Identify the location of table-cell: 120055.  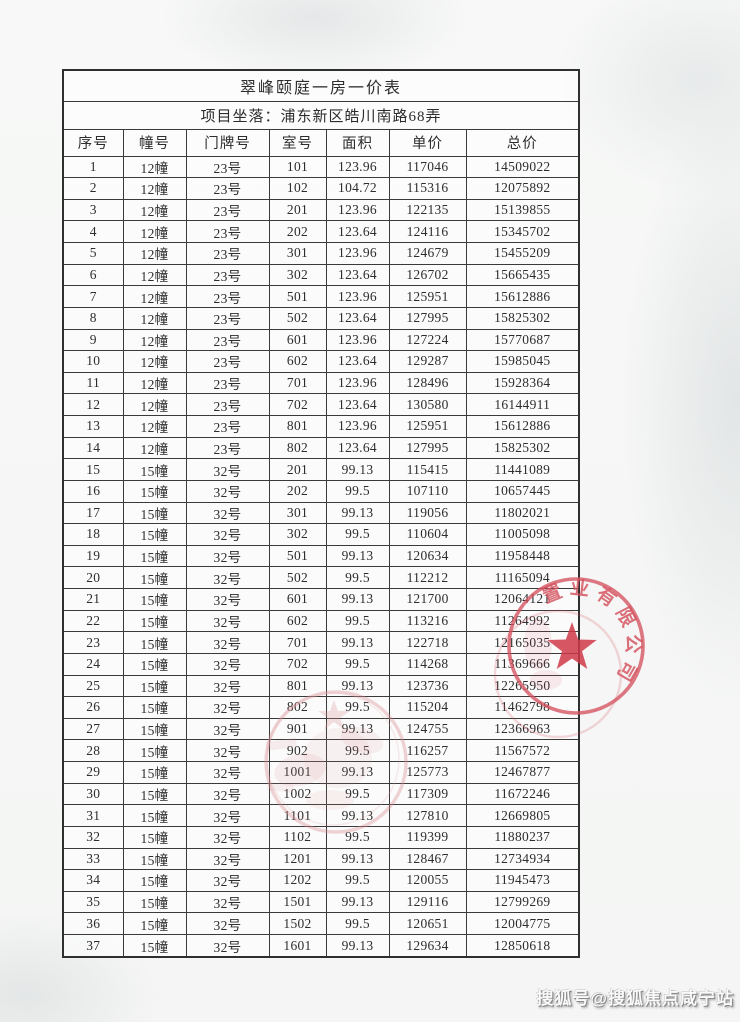
(427, 880).